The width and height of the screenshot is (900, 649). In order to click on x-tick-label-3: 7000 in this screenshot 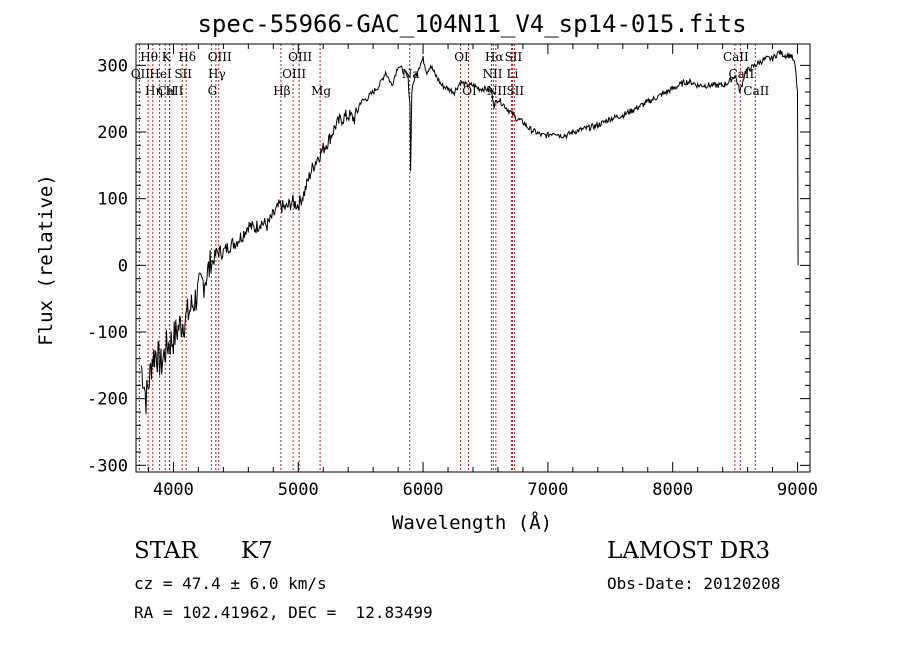, I will do `click(547, 490)`.